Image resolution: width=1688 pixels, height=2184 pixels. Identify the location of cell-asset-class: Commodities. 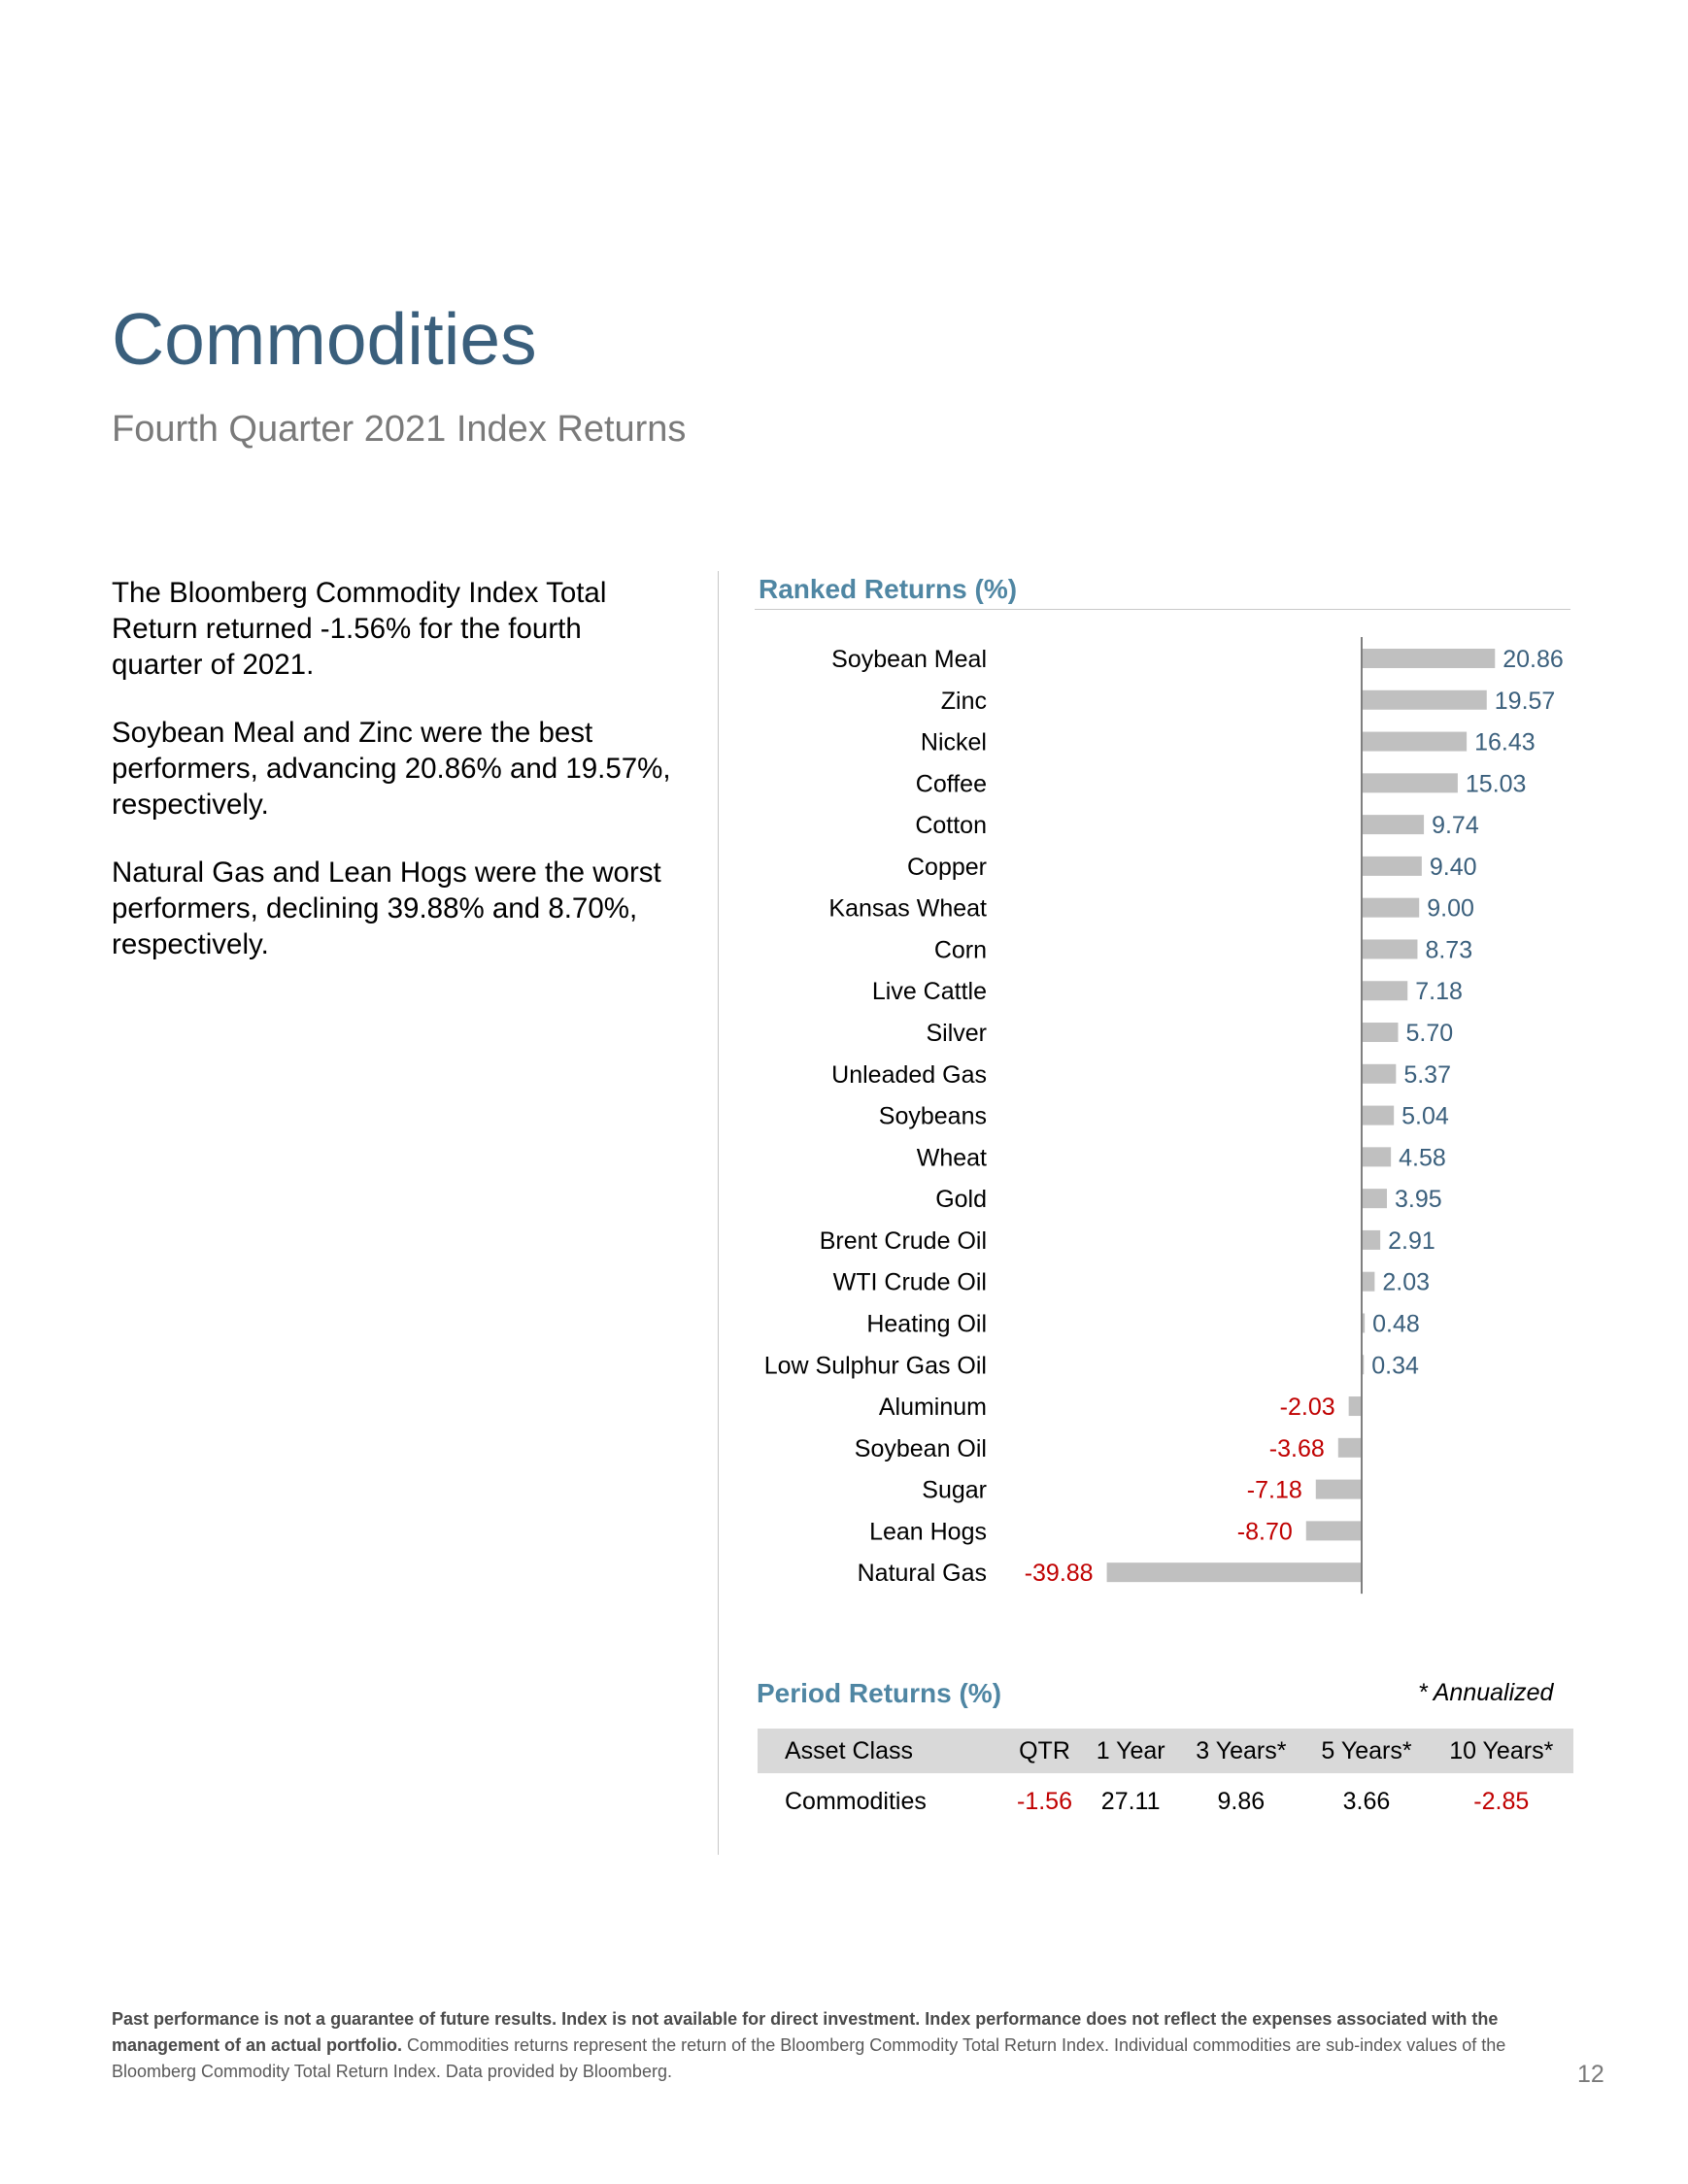
(856, 1801).